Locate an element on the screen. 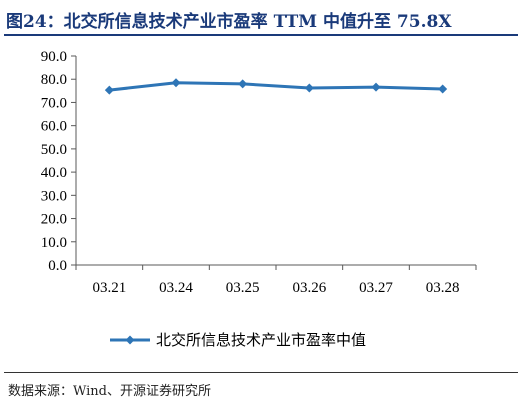 This screenshot has width=522, height=404. source-note: 数据来源：Wind、开源证券研究所 is located at coordinates (109, 391).